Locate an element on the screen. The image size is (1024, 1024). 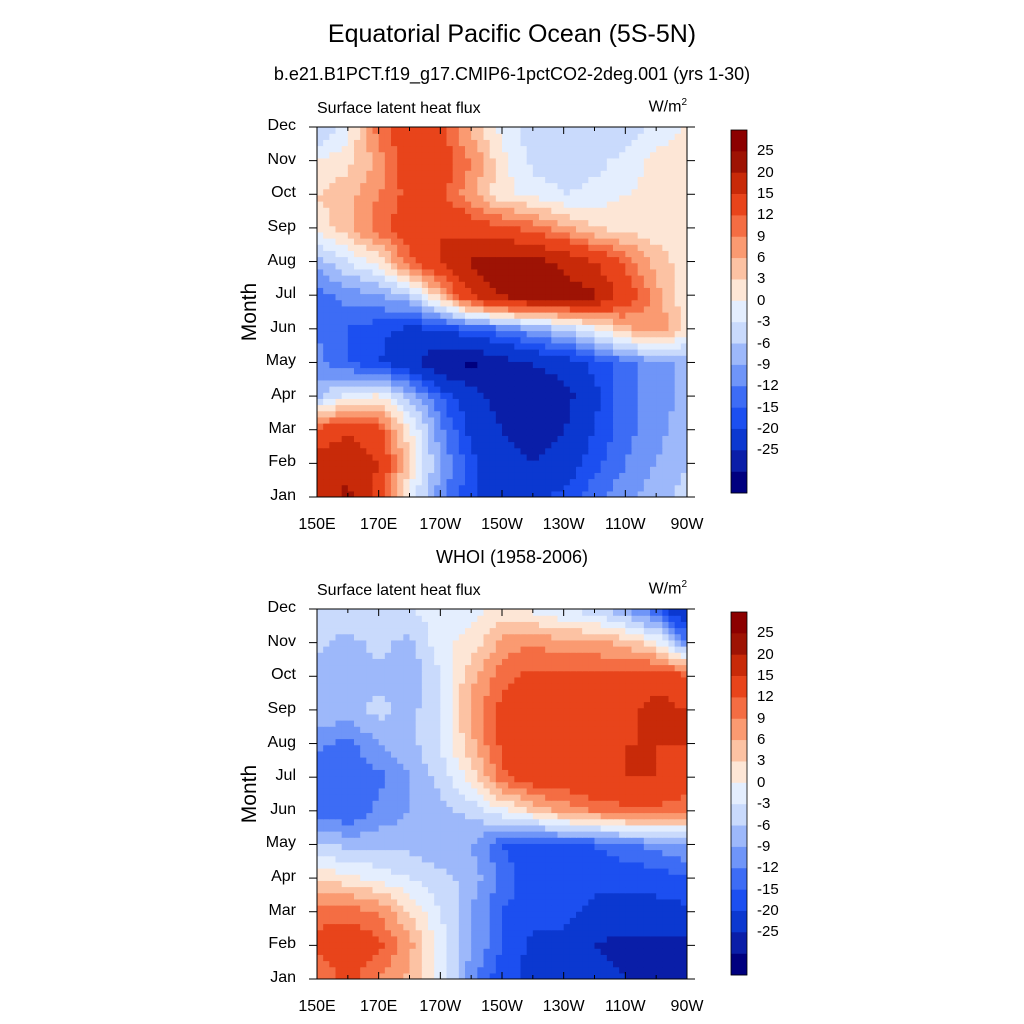
colorbar-box is located at coordinates (739, 311).